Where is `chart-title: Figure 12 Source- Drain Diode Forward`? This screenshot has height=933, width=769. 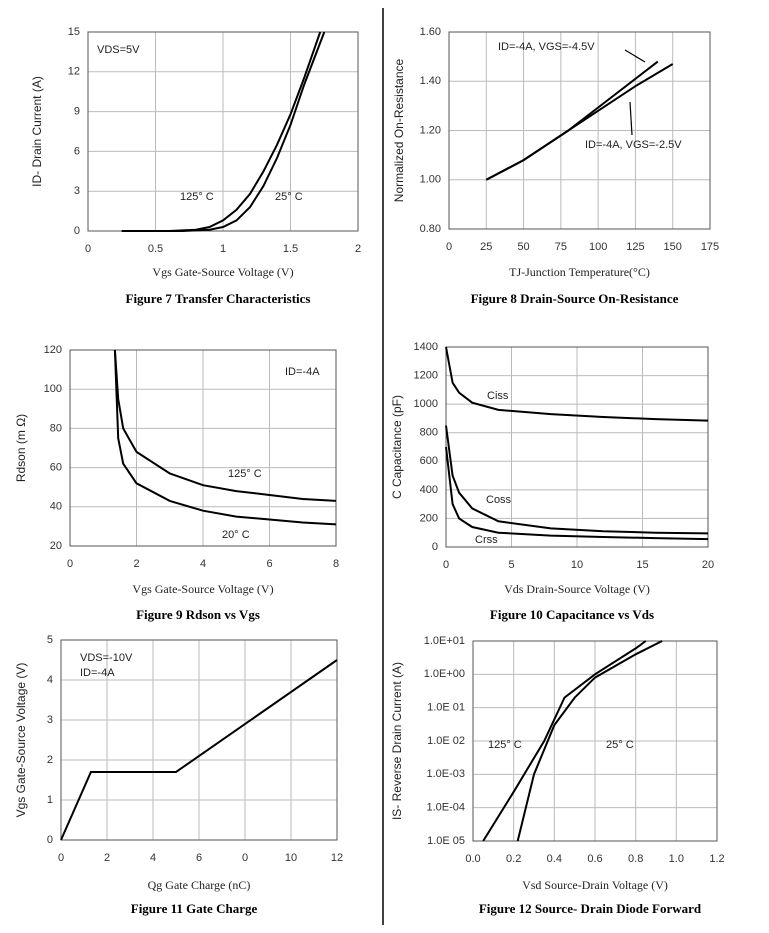 chart-title: Figure 12 Source- Drain Diode Forward is located at coordinates (590, 908).